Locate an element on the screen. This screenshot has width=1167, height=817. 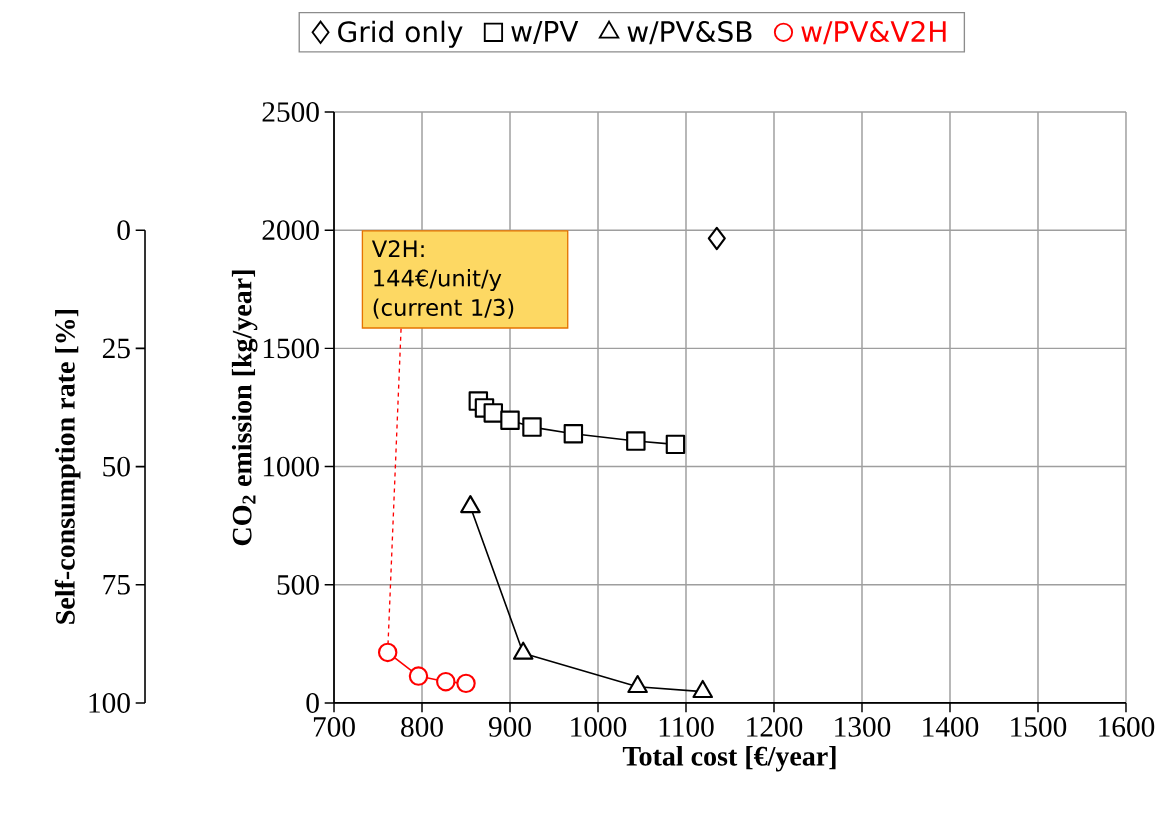
x-axis-title: Total cost [€/year] is located at coordinates (729, 758).